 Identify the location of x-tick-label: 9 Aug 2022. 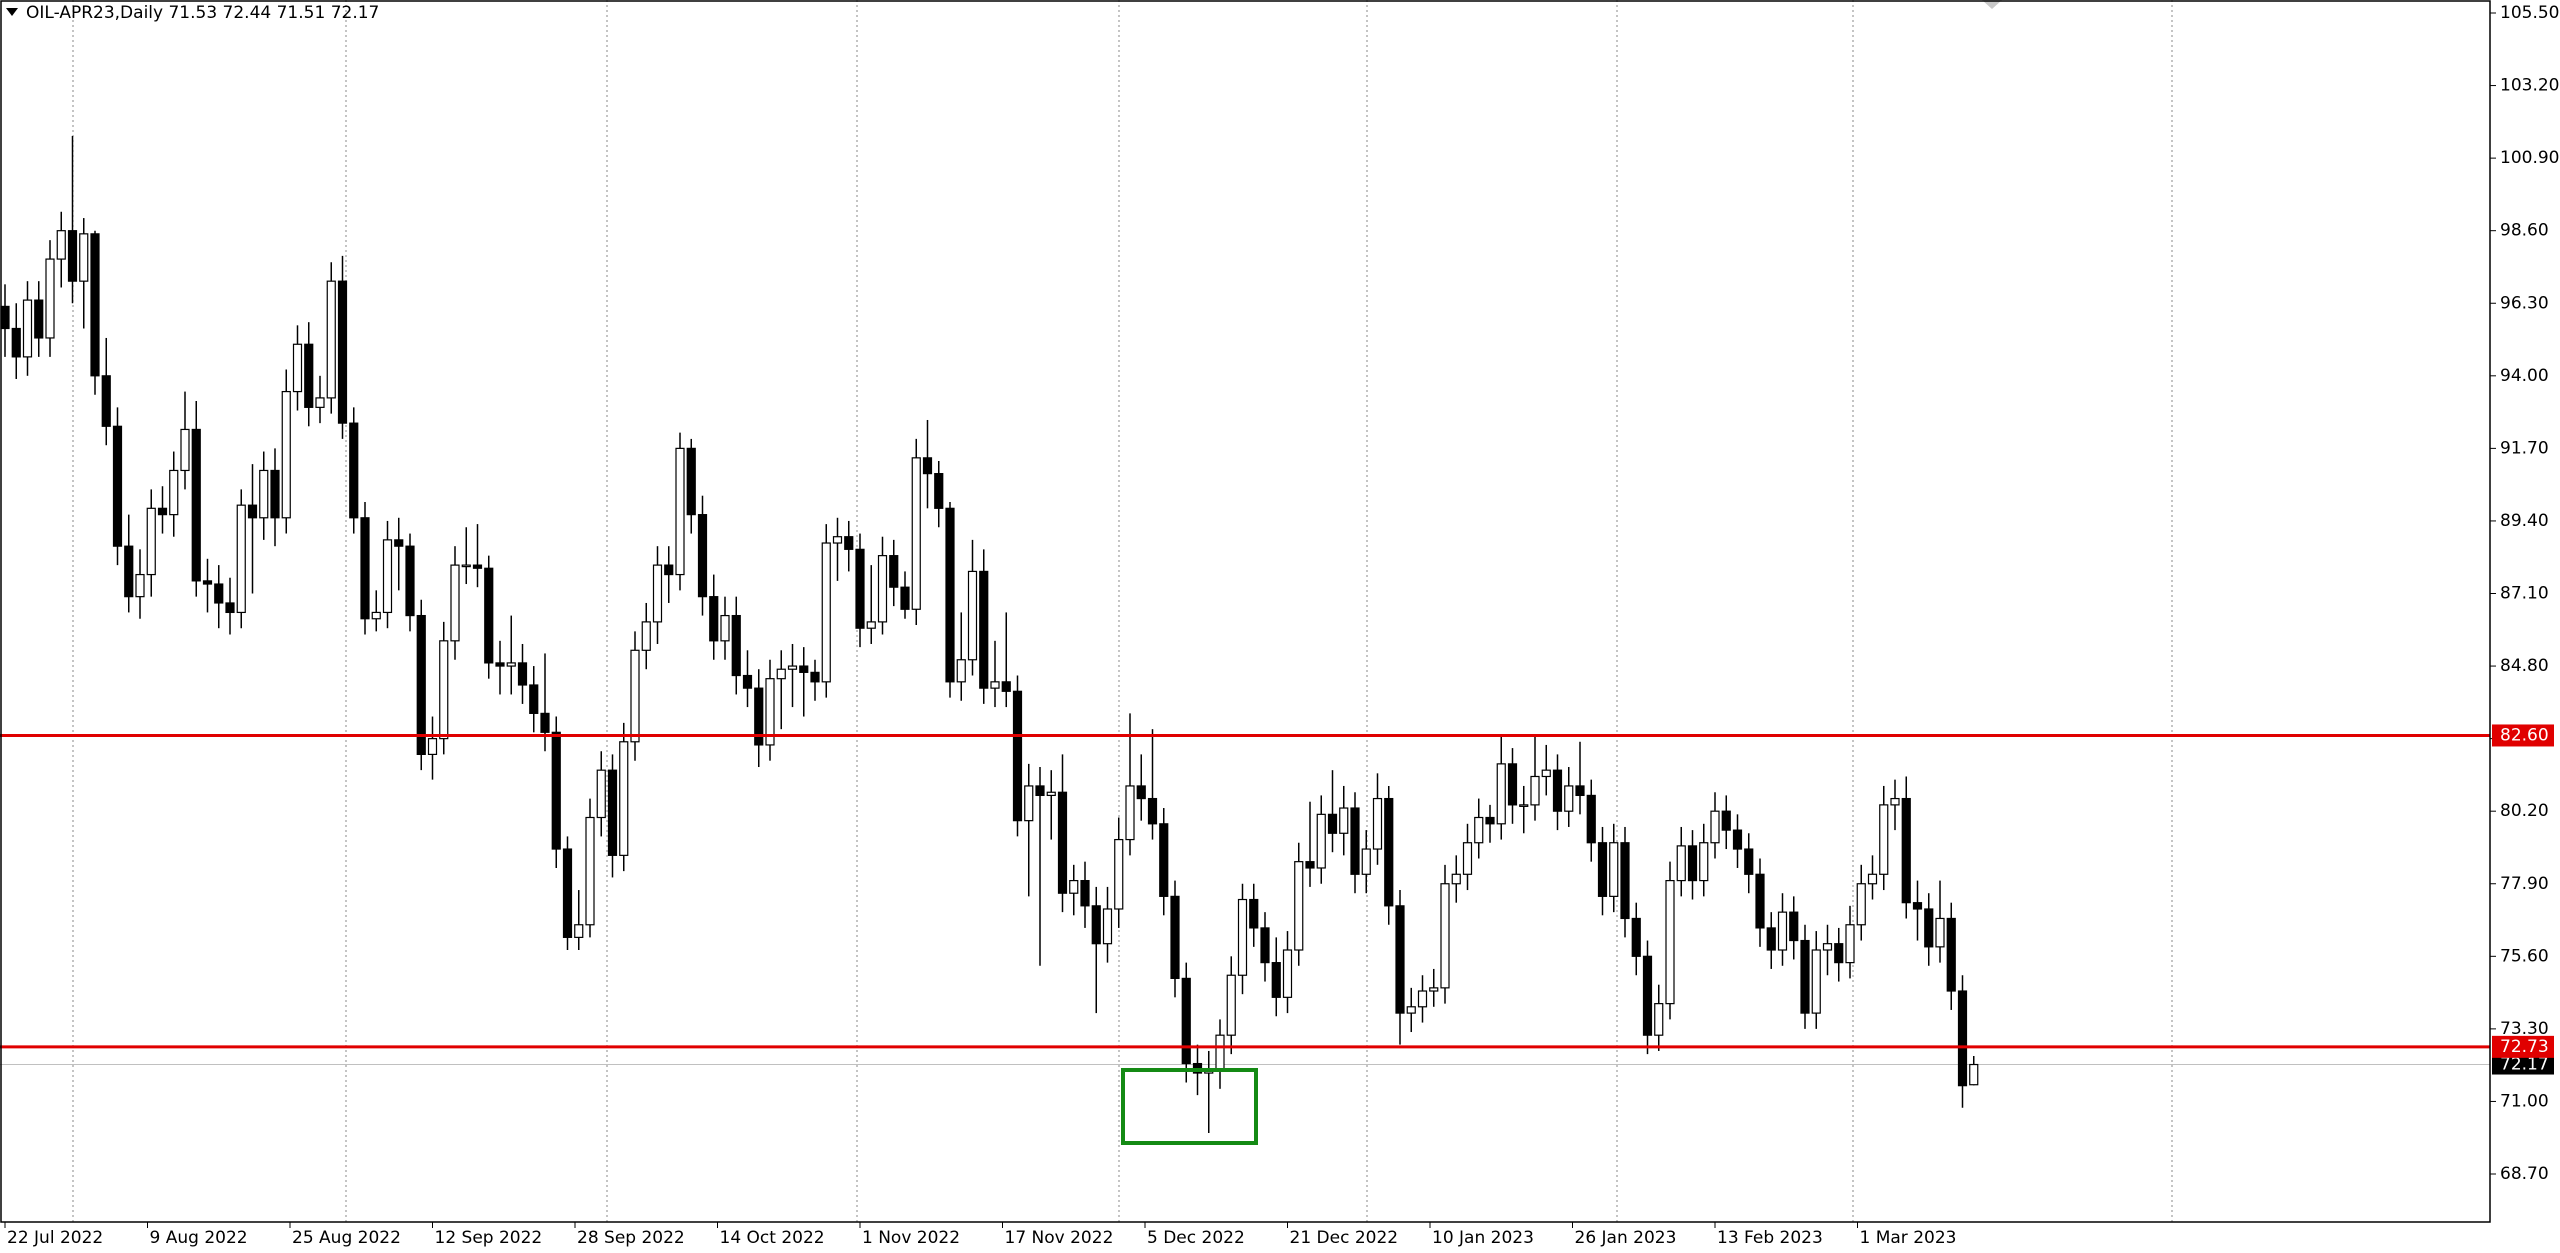
(199, 1238).